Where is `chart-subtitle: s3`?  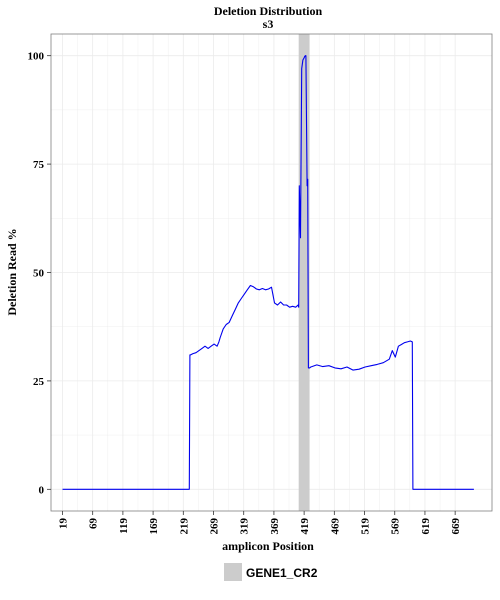 chart-subtitle: s3 is located at coordinates (268, 24).